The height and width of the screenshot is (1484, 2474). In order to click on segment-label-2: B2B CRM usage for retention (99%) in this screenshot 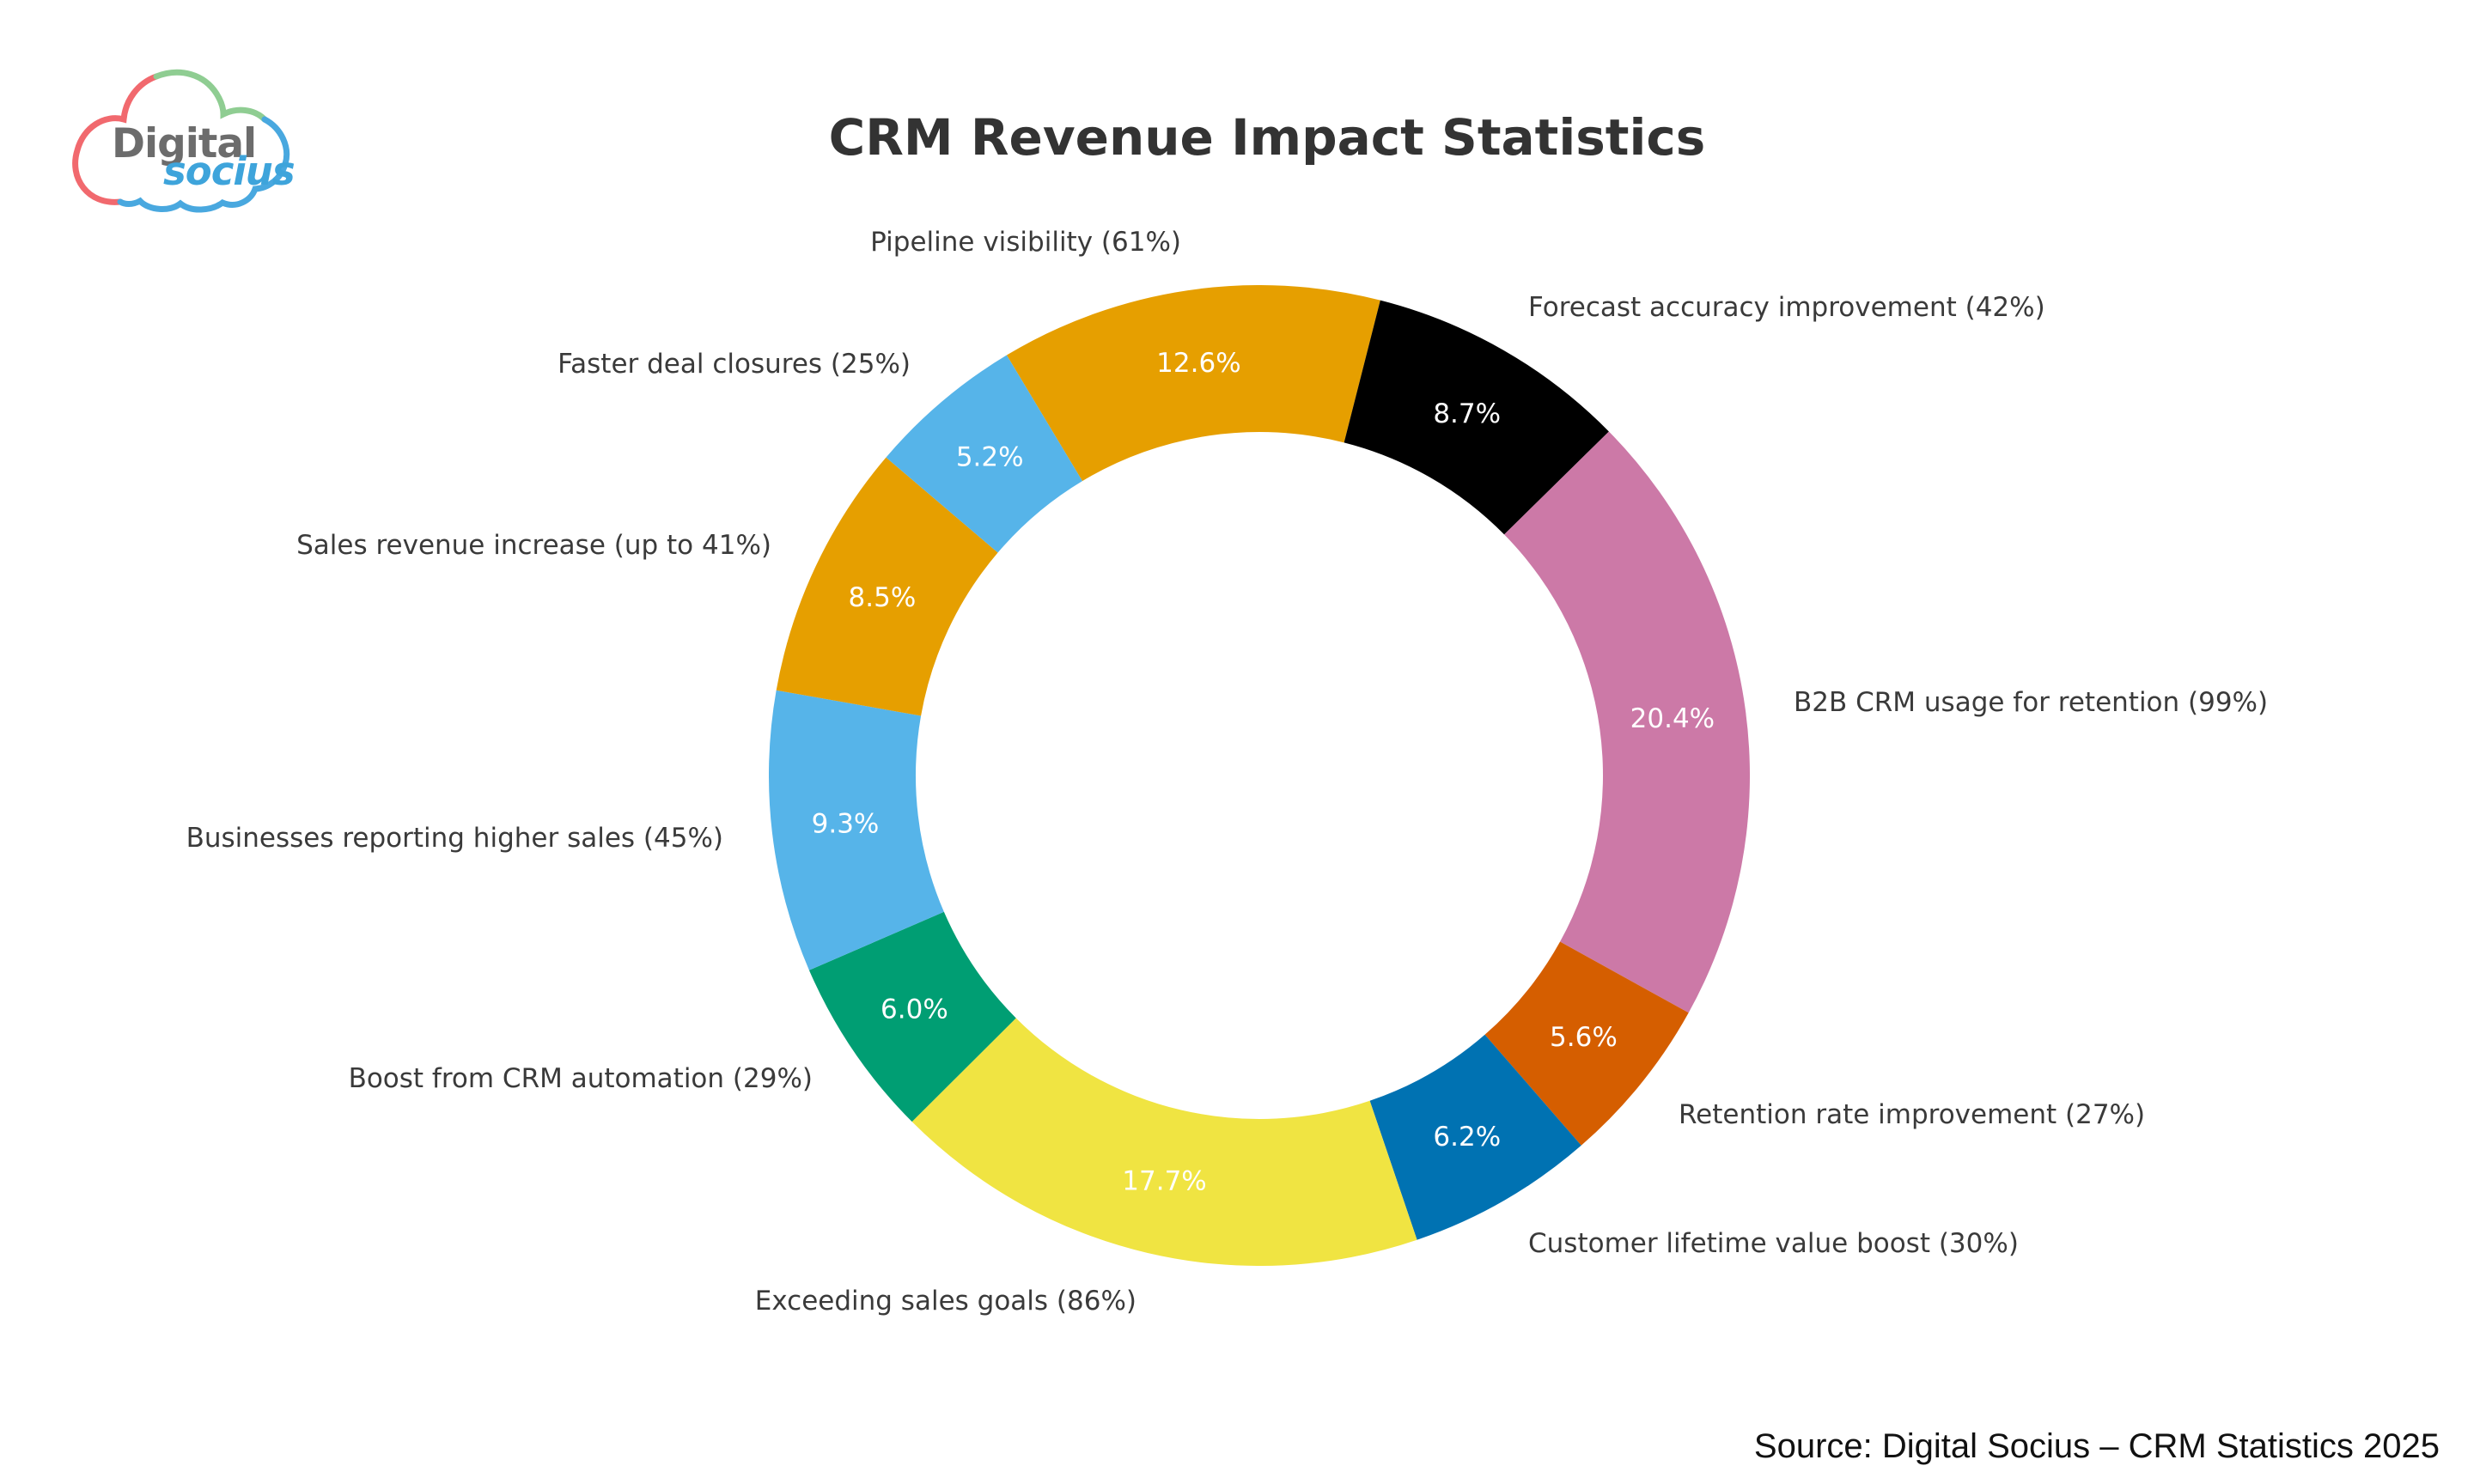, I will do `click(2031, 702)`.